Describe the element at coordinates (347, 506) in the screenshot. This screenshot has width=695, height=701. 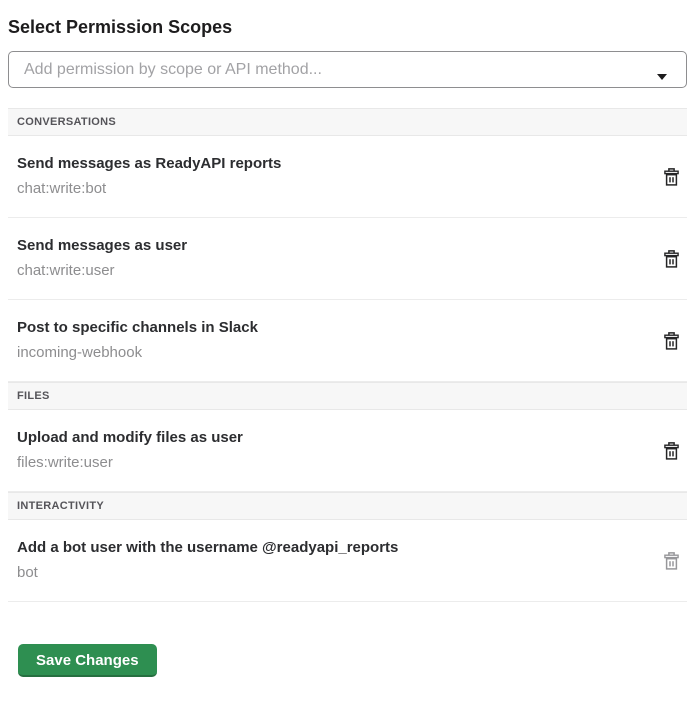
I see `section-header: INTERACTIVITY` at that location.